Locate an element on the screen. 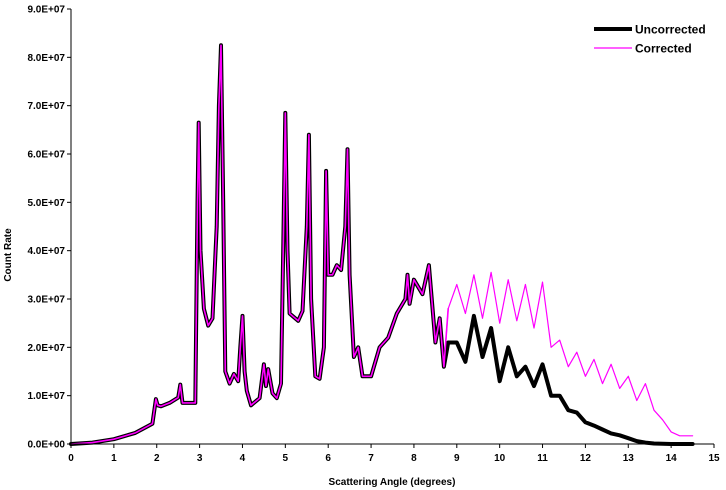 The height and width of the screenshot is (490, 726). y-tick-label: 8.0E+07 is located at coordinates (46, 58).